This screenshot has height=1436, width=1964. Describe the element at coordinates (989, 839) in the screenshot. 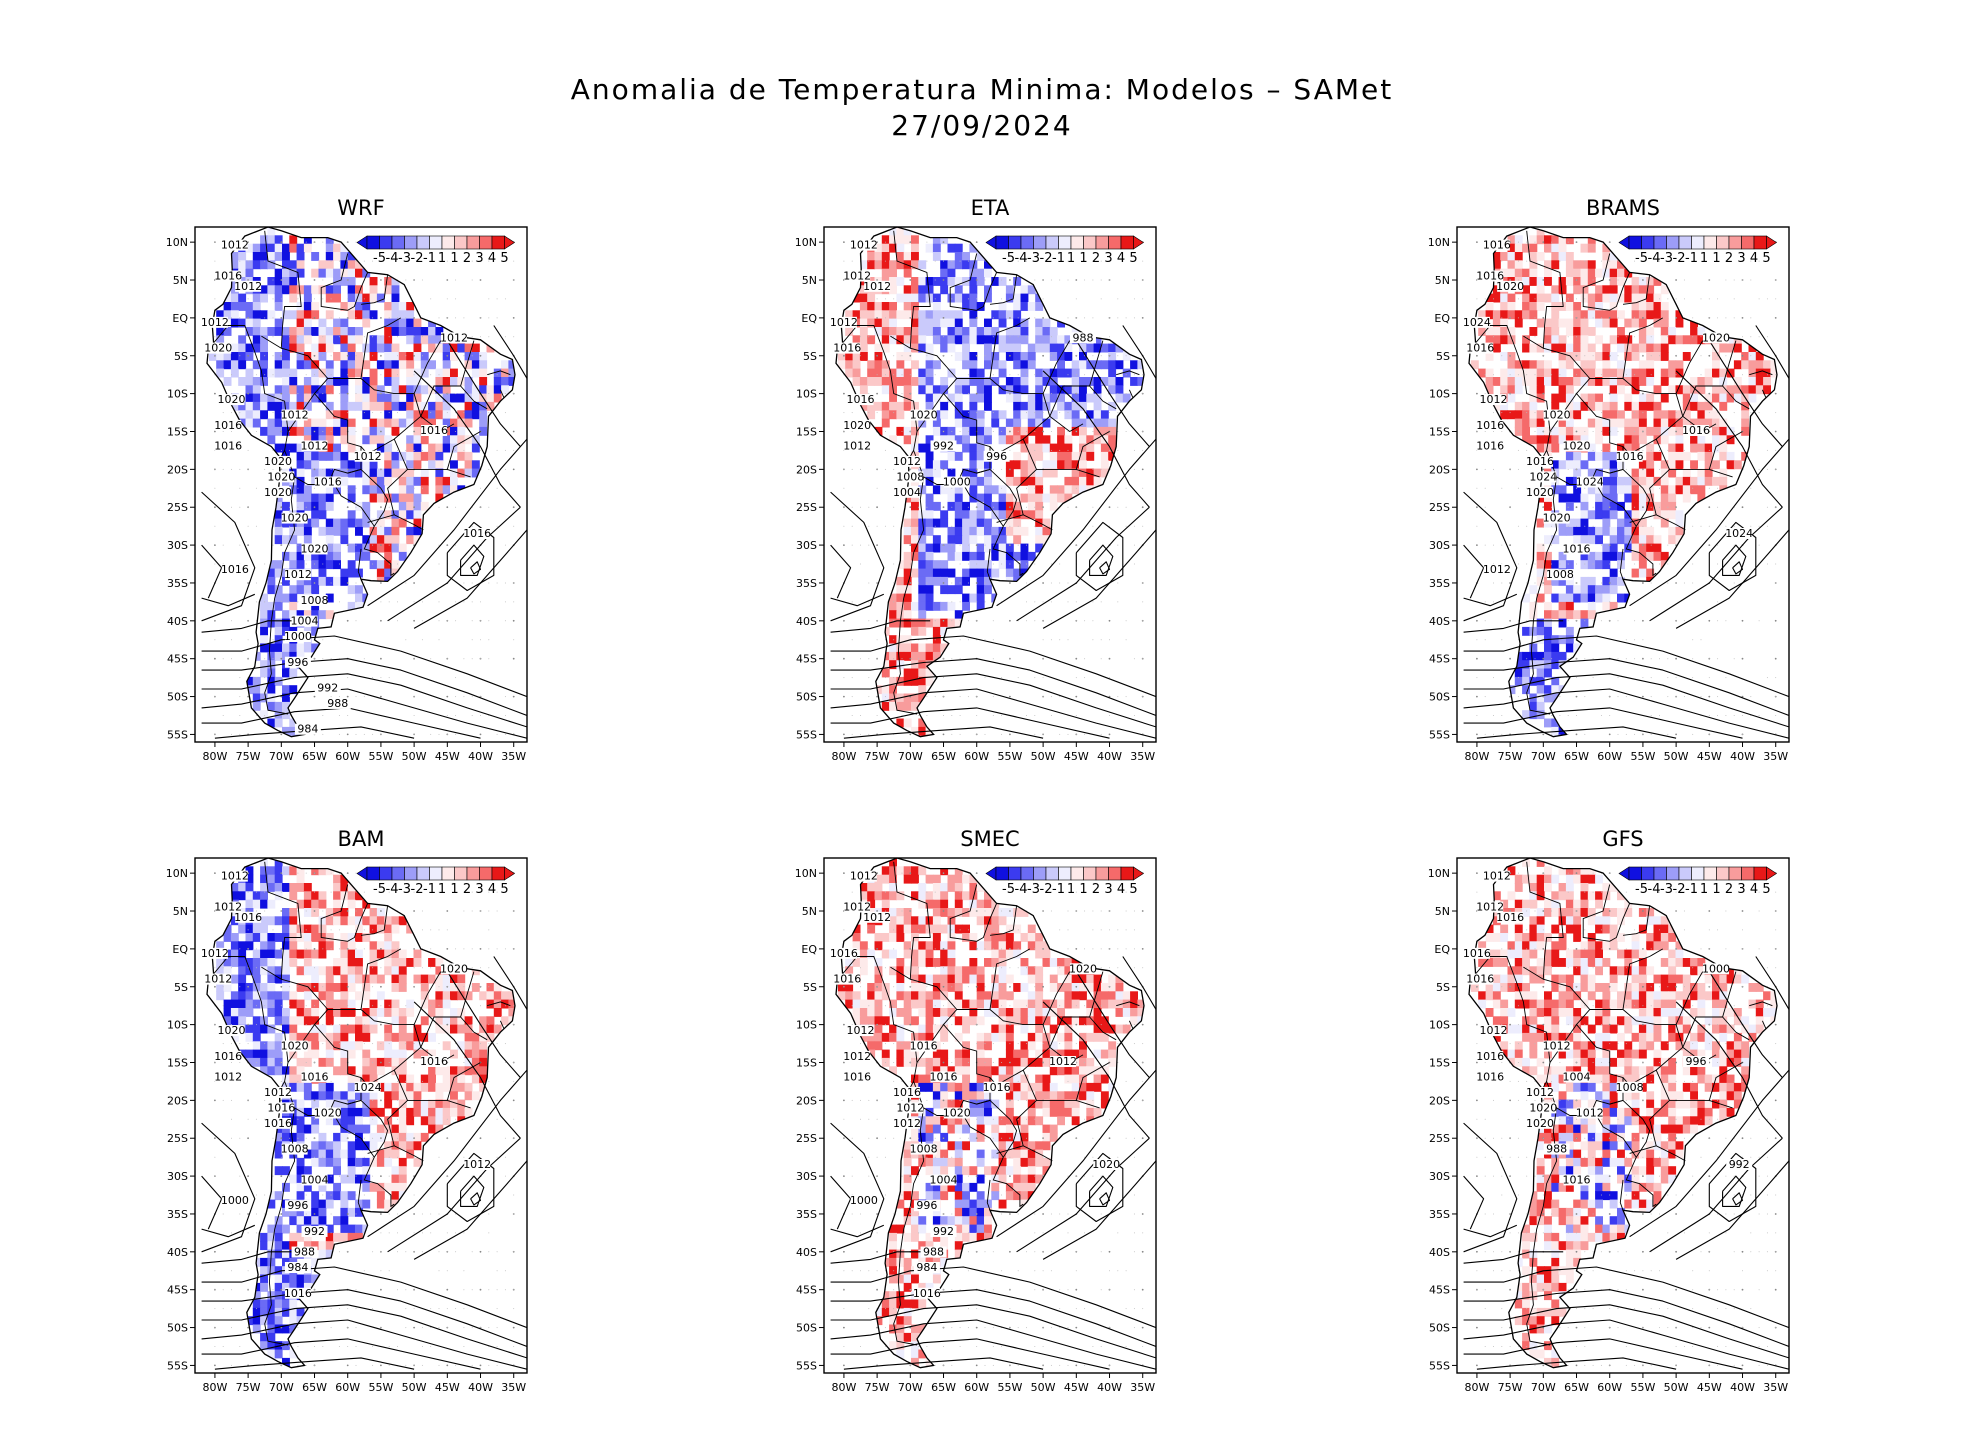

I see `panel-title: SMEC` at that location.